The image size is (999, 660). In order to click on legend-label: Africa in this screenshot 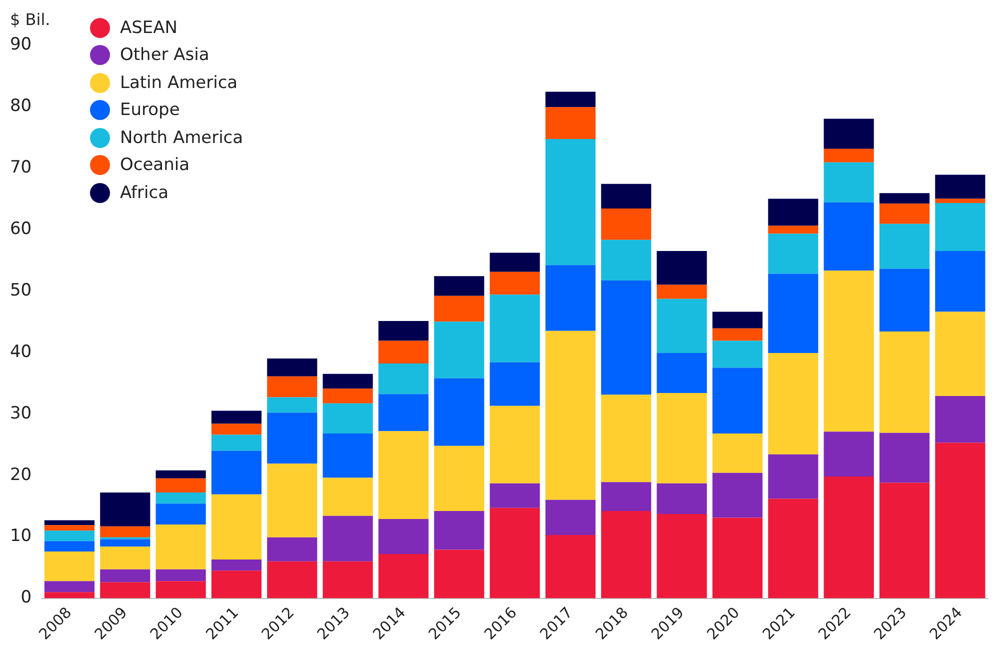, I will do `click(144, 192)`.